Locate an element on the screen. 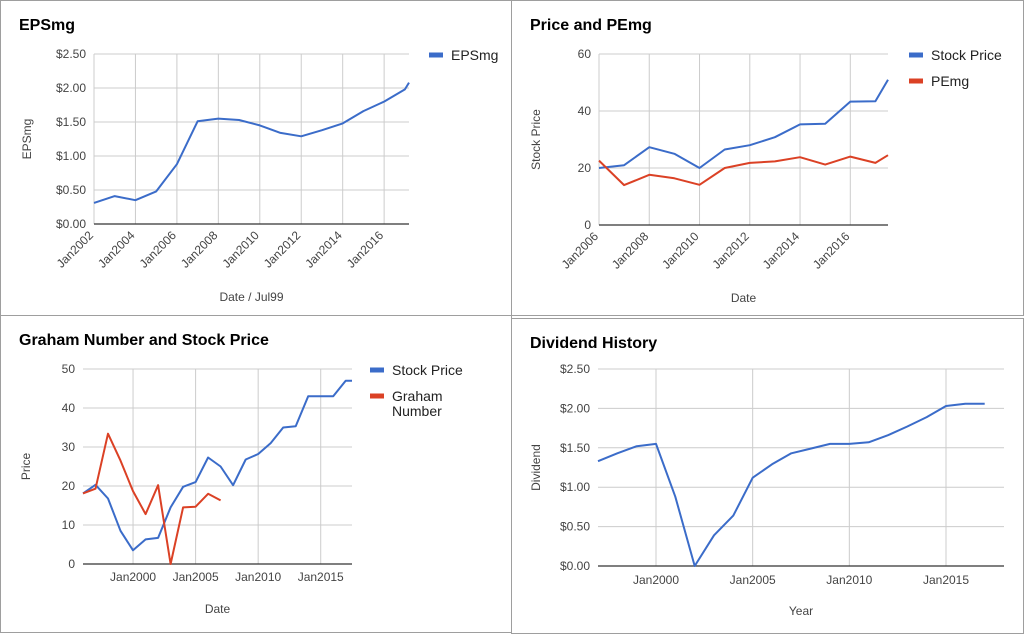 The width and height of the screenshot is (1024, 640). y-tick-label: 60 is located at coordinates (585, 54).